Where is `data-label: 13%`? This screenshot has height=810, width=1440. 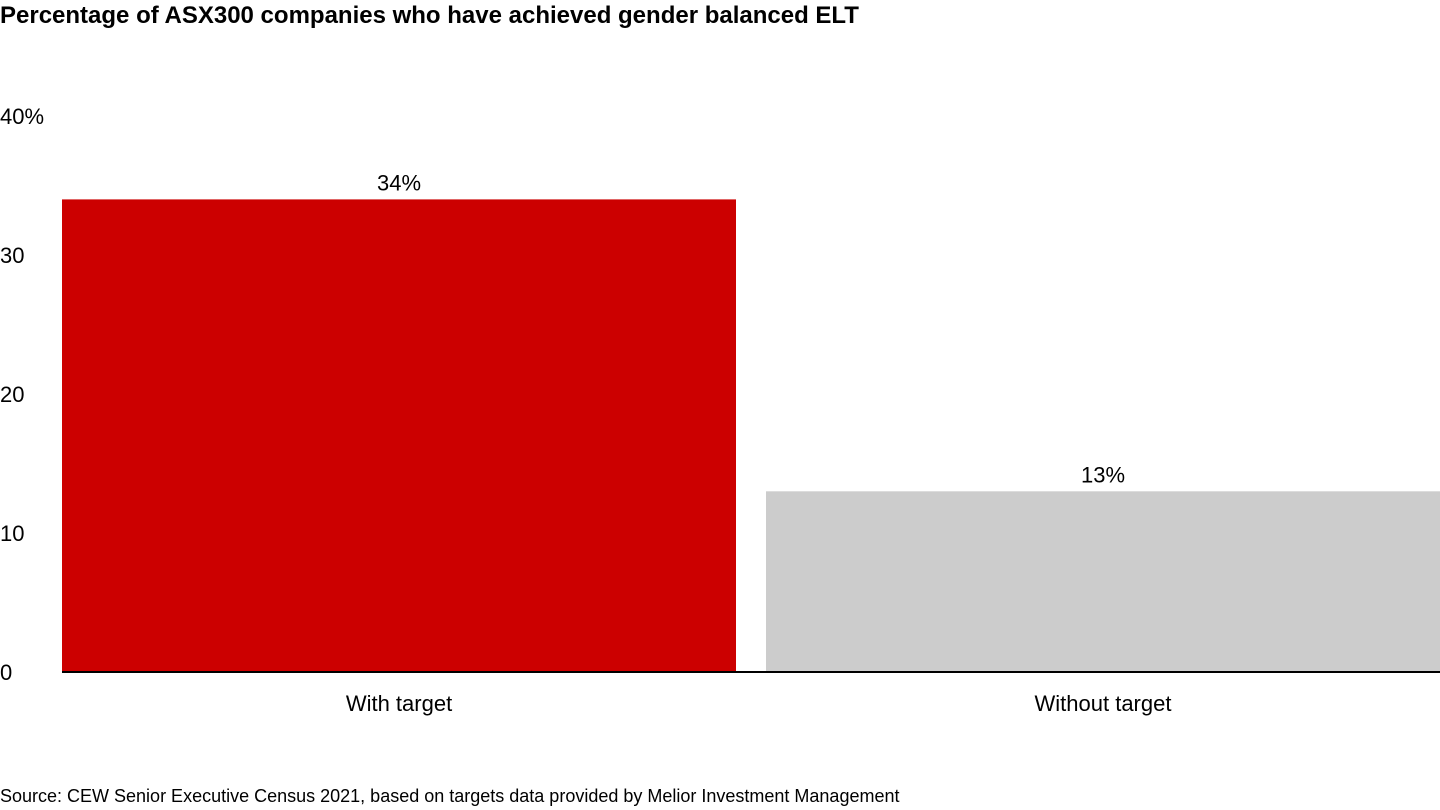
data-label: 13% is located at coordinates (1103, 474).